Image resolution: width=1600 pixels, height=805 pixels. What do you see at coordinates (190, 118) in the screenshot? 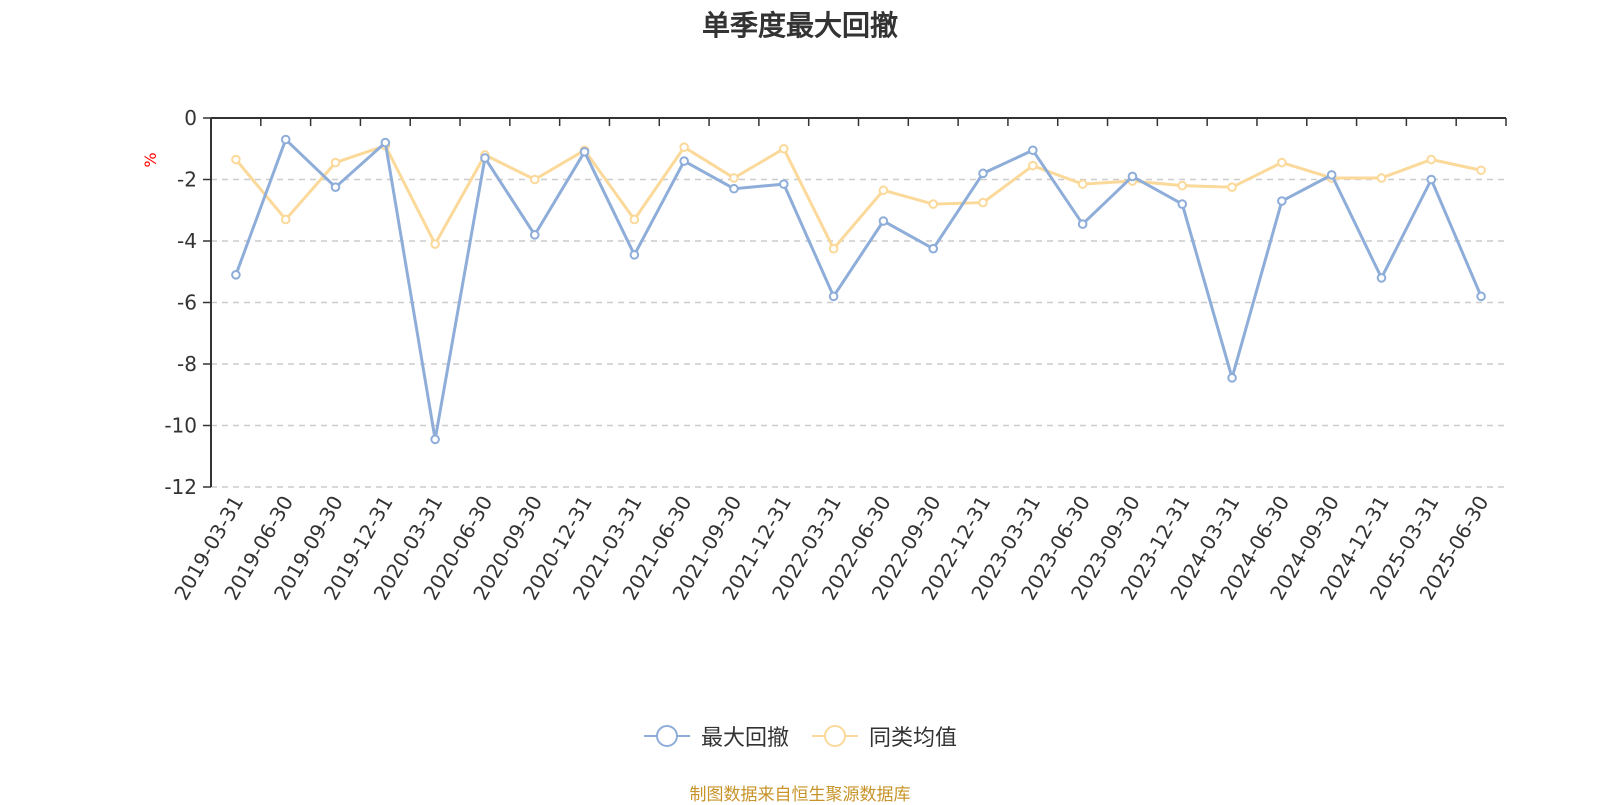
I see `y-tick-label: 0` at bounding box center [190, 118].